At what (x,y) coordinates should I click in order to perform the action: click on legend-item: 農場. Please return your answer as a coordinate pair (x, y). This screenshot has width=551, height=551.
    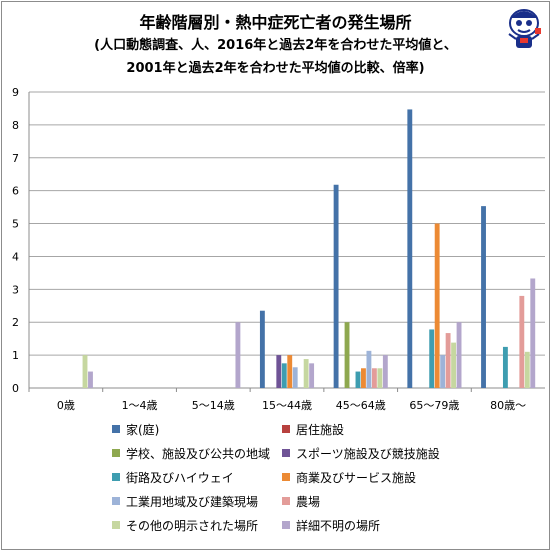
    Looking at the image, I should click on (301, 501).